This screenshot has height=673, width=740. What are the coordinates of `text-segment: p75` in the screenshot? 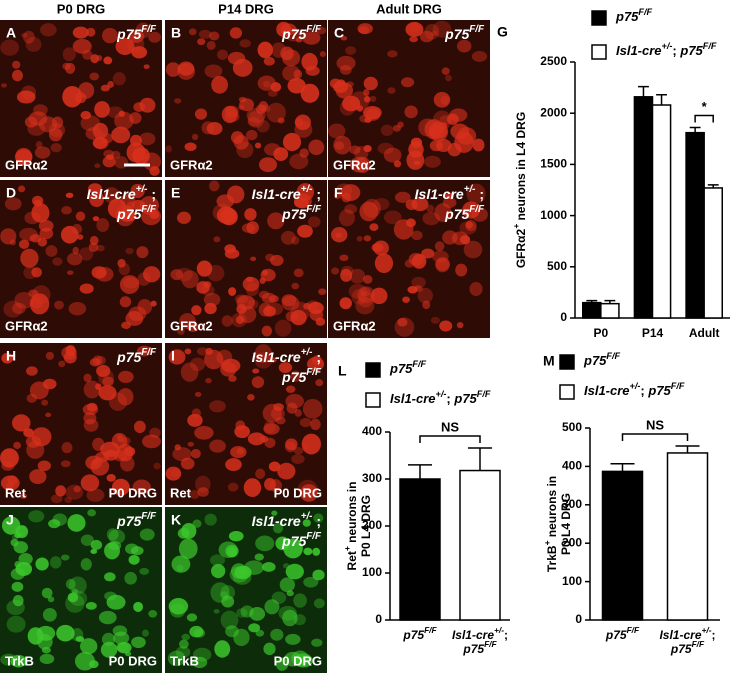 It's located at (456, 34).